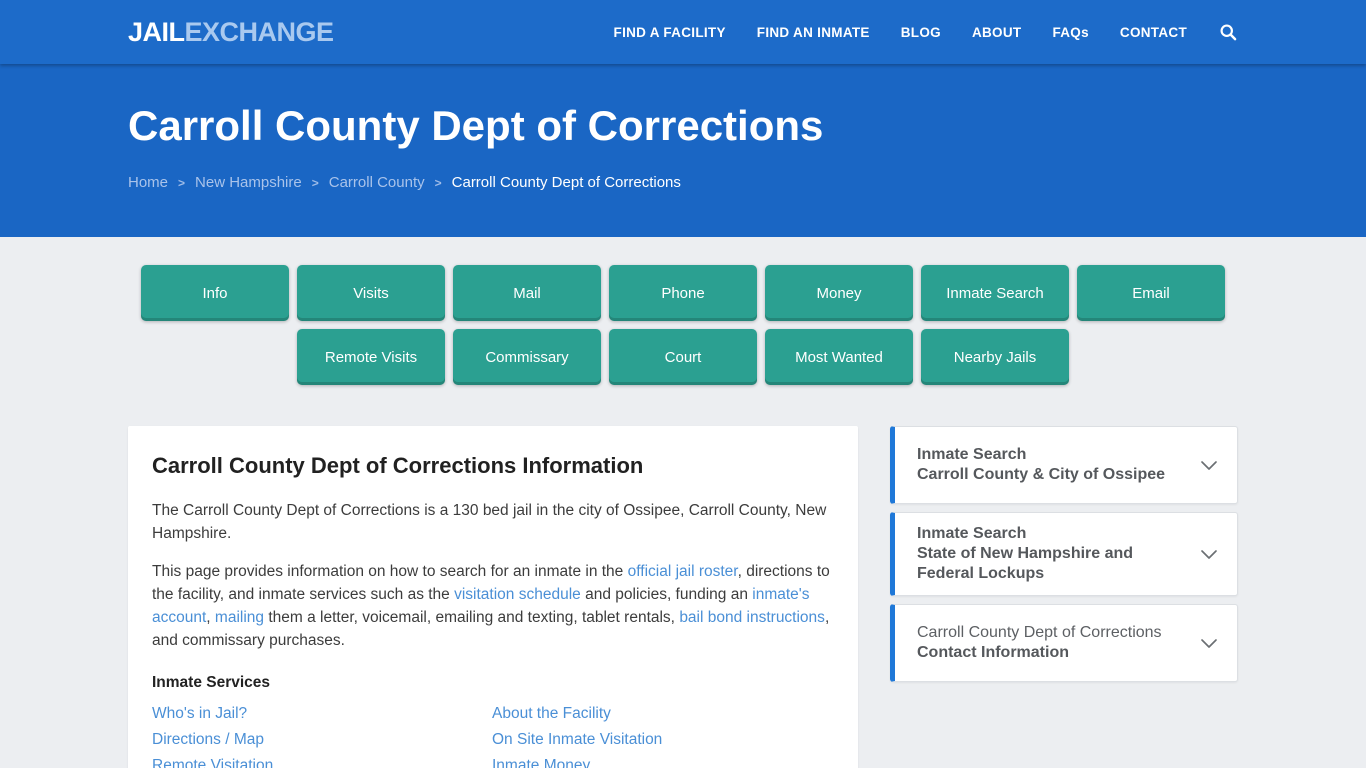  Describe the element at coordinates (682, 571) in the screenshot. I see `official-jail-roster-link: official jail roster` at that location.